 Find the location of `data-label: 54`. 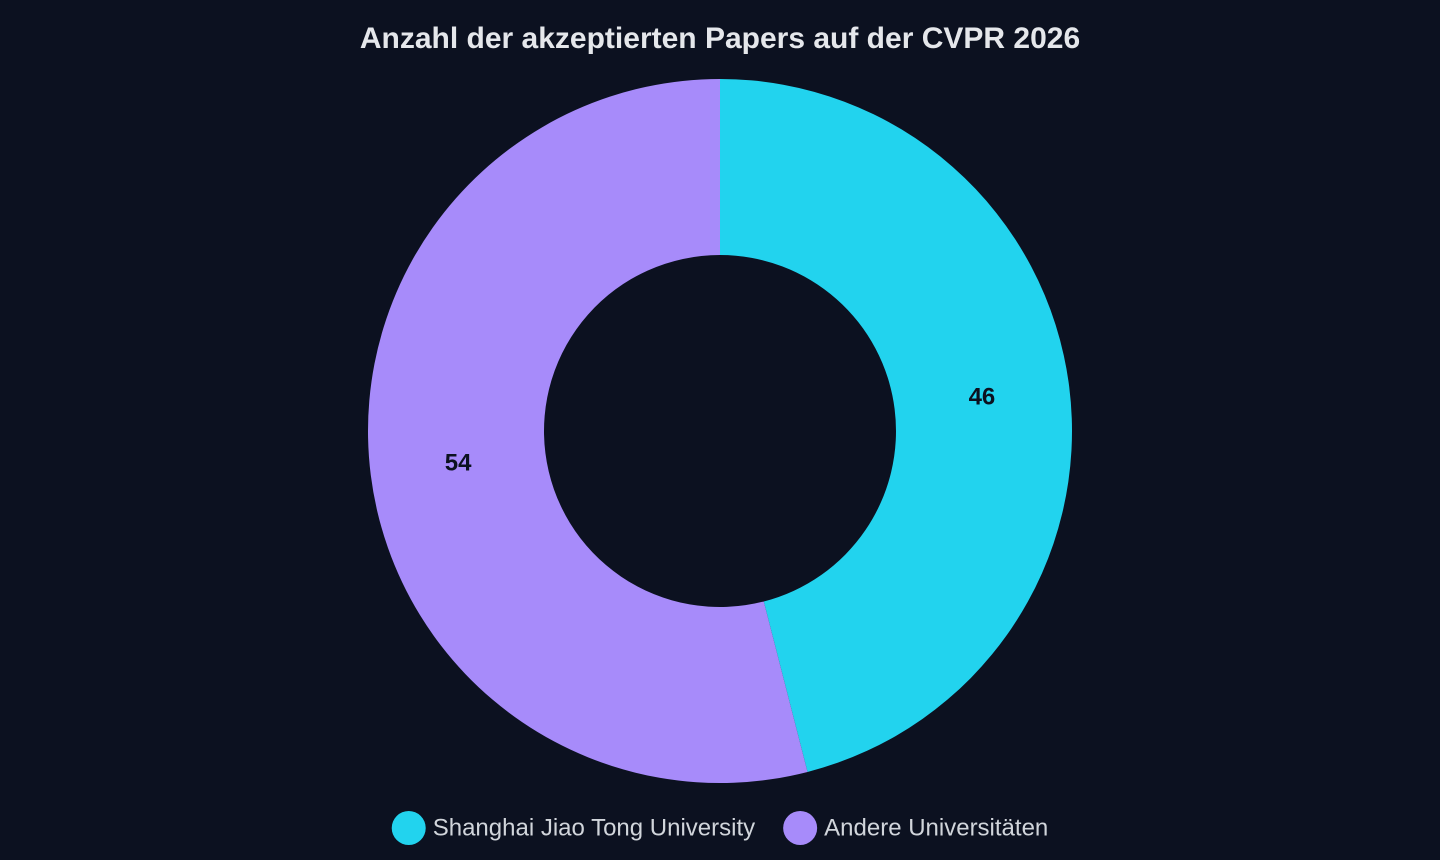

data-label: 54 is located at coordinates (458, 462).